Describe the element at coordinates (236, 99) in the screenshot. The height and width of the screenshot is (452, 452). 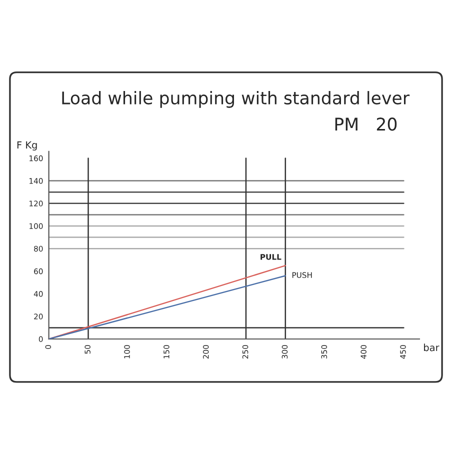
I see `chart-title: Load while pumping with standard lever` at that location.